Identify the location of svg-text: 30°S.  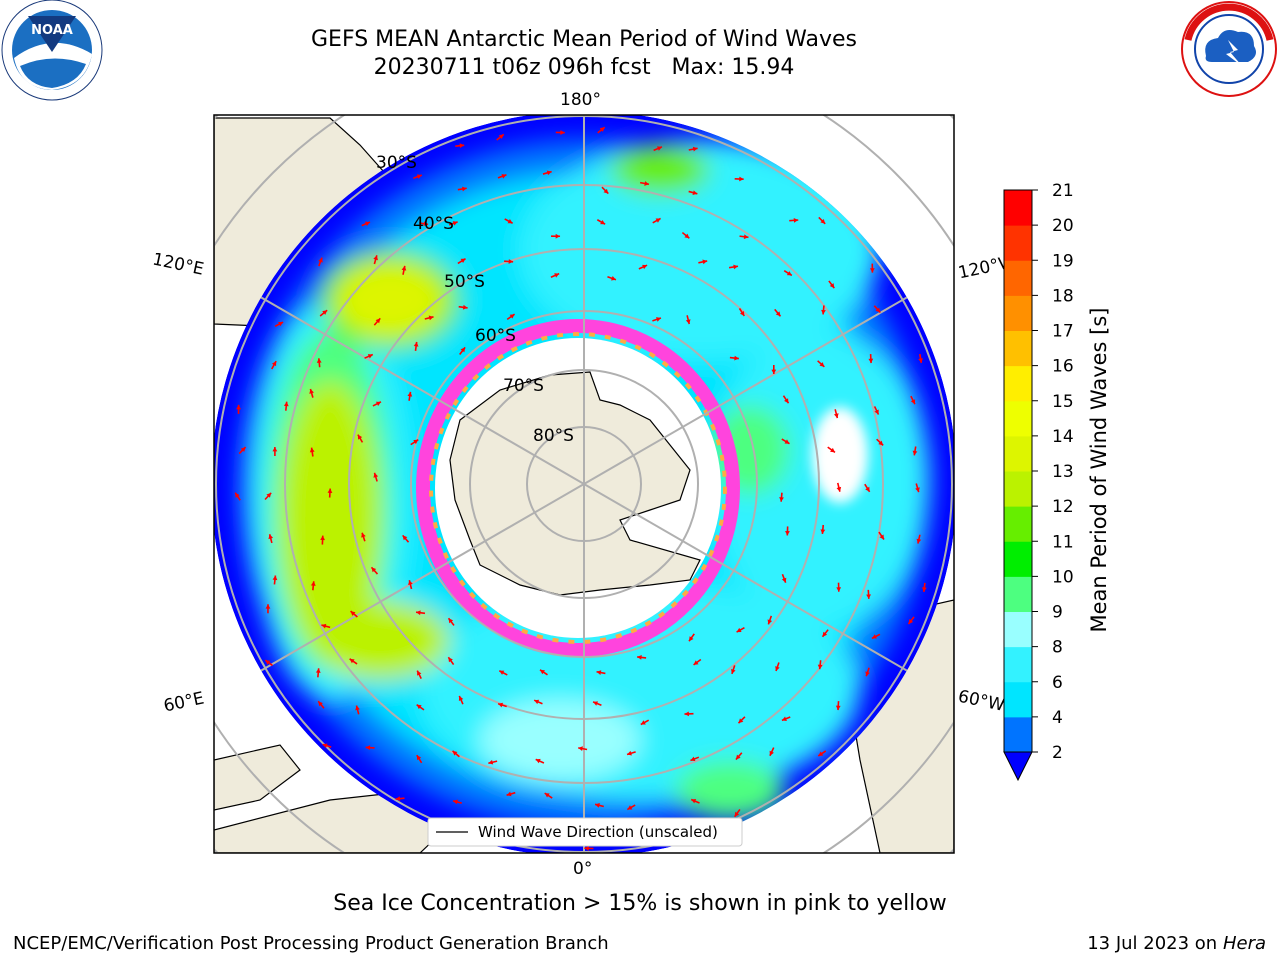
(396, 163).